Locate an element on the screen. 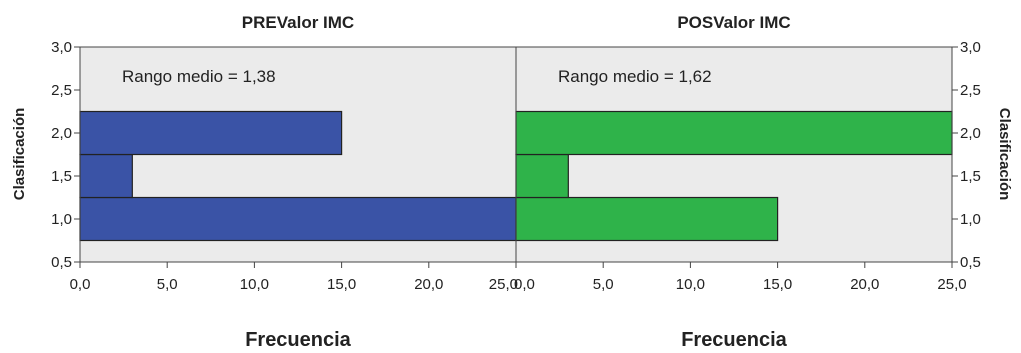 The height and width of the screenshot is (353, 1021). y-tick-label-pre-2: 1,5 is located at coordinates (61, 176).